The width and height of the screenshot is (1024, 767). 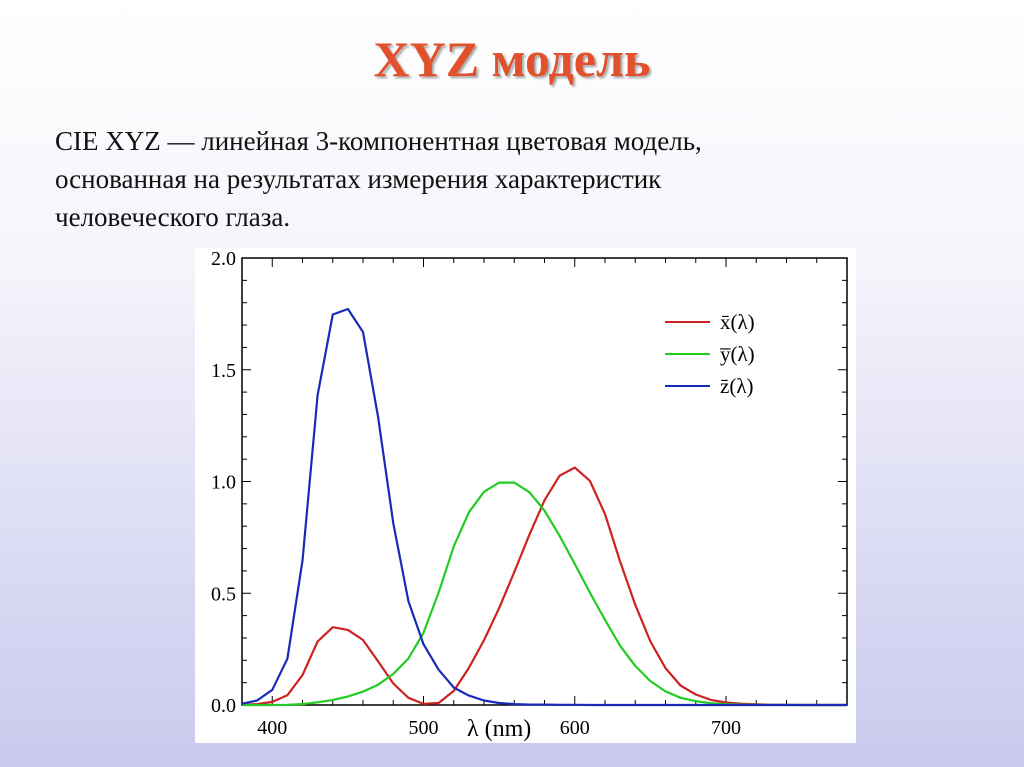 What do you see at coordinates (173, 217) in the screenshot?
I see `description-line-3: человеческого глаза.` at bounding box center [173, 217].